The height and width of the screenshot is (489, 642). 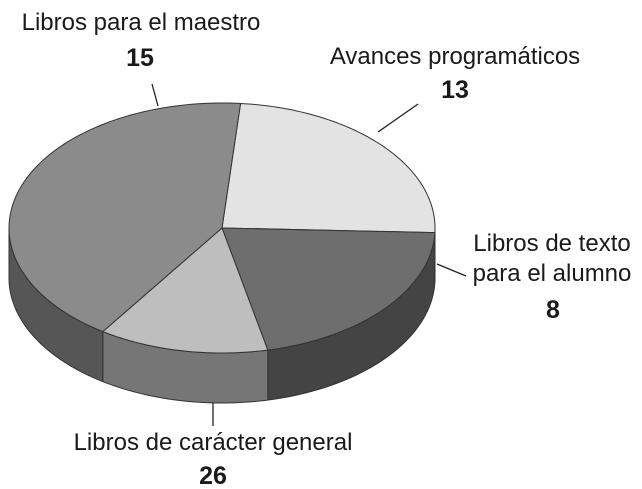 What do you see at coordinates (455, 56) in the screenshot?
I see `category-label: Avances programáticos` at bounding box center [455, 56].